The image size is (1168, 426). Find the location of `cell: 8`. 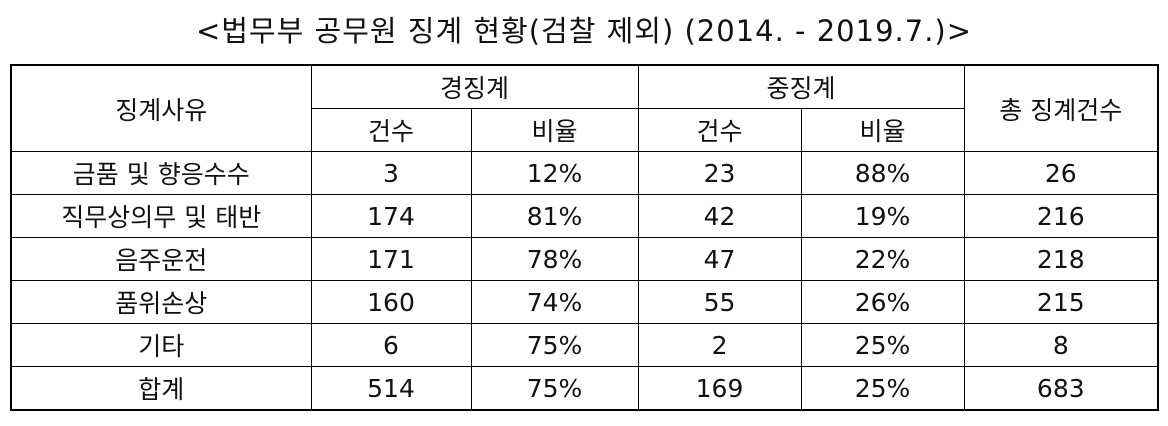

cell: 8 is located at coordinates (1061, 345).